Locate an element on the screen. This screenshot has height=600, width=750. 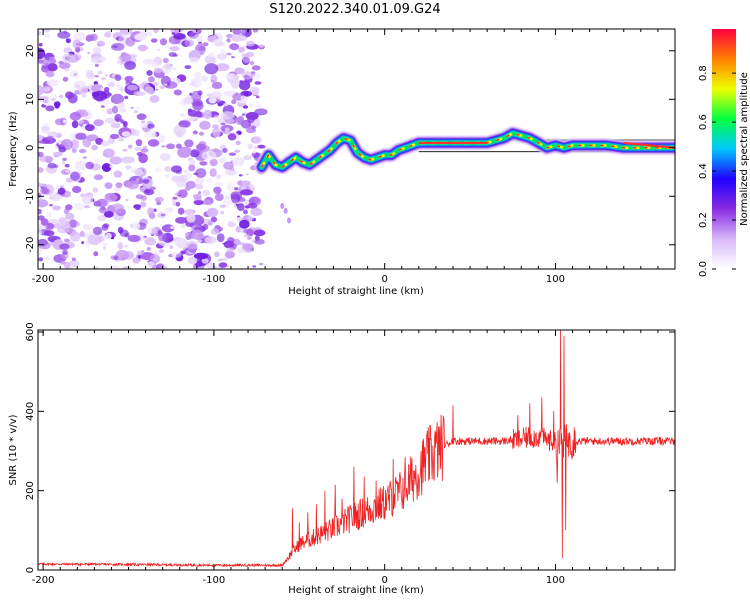
colorbar-tick-label: 0.0 is located at coordinates (703, 269).